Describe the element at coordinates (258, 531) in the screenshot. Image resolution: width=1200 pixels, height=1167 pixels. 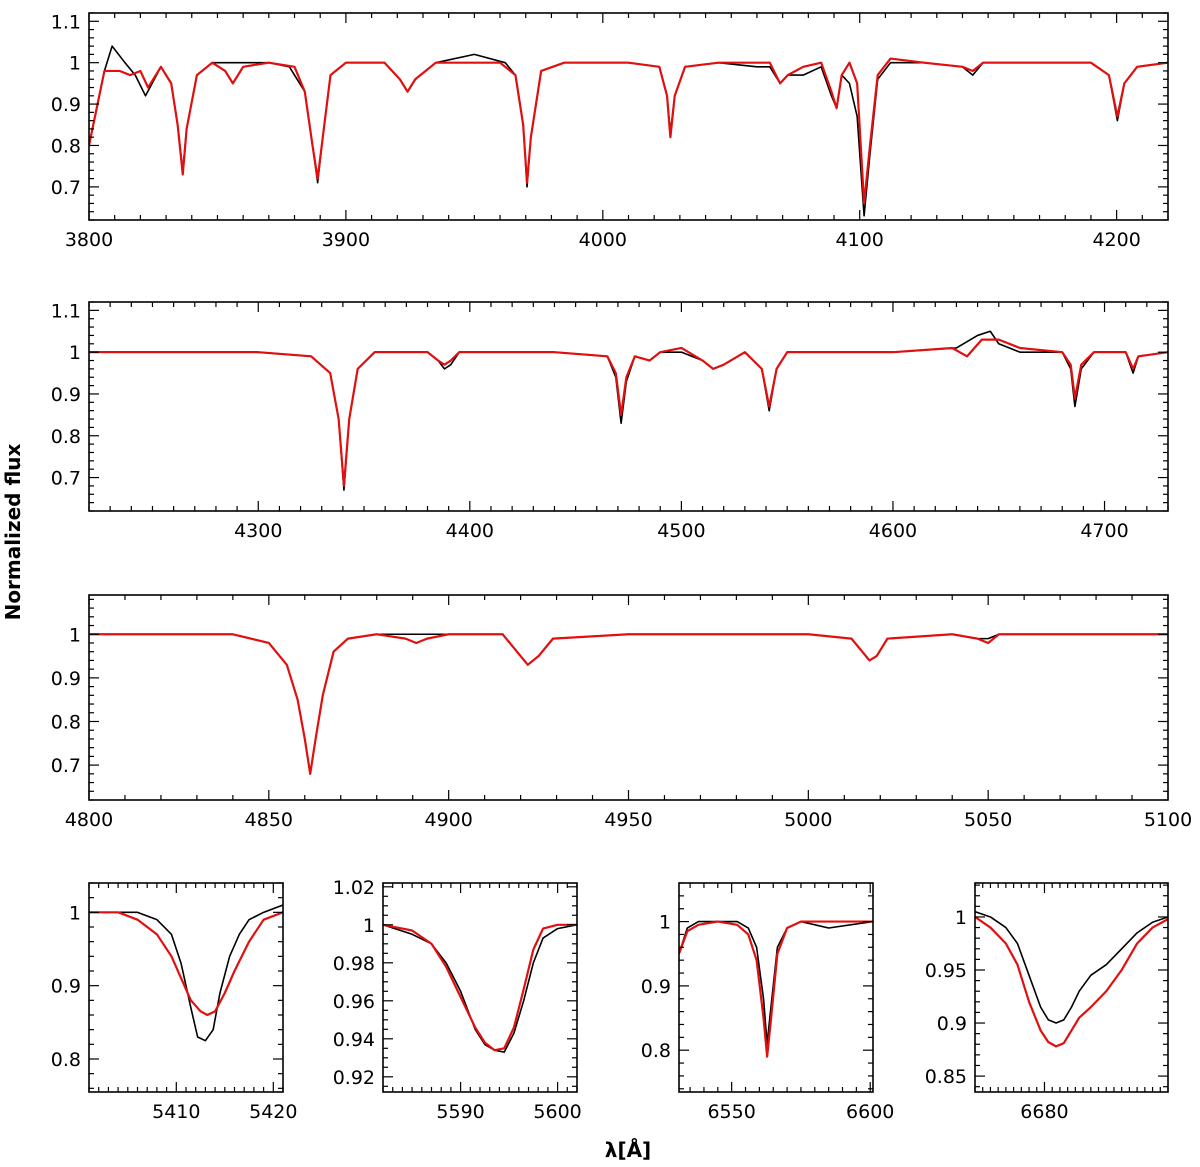
I see `x-tick-label: 4300` at that location.